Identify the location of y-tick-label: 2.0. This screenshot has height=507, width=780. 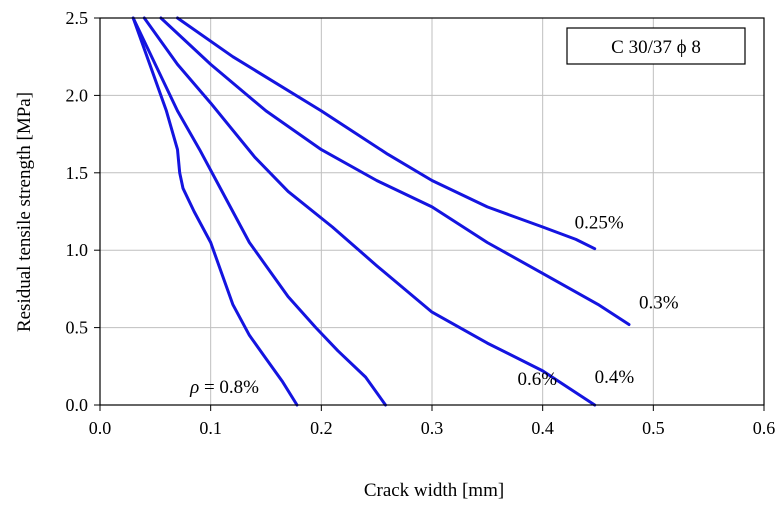
(77, 95).